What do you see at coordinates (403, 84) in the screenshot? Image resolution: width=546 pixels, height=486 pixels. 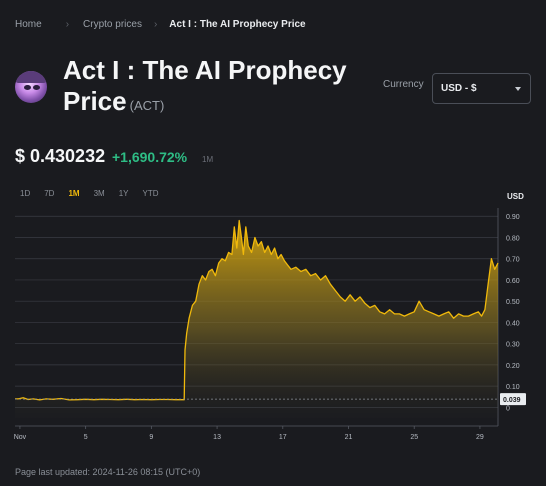 I see `currency-label: Currency` at bounding box center [403, 84].